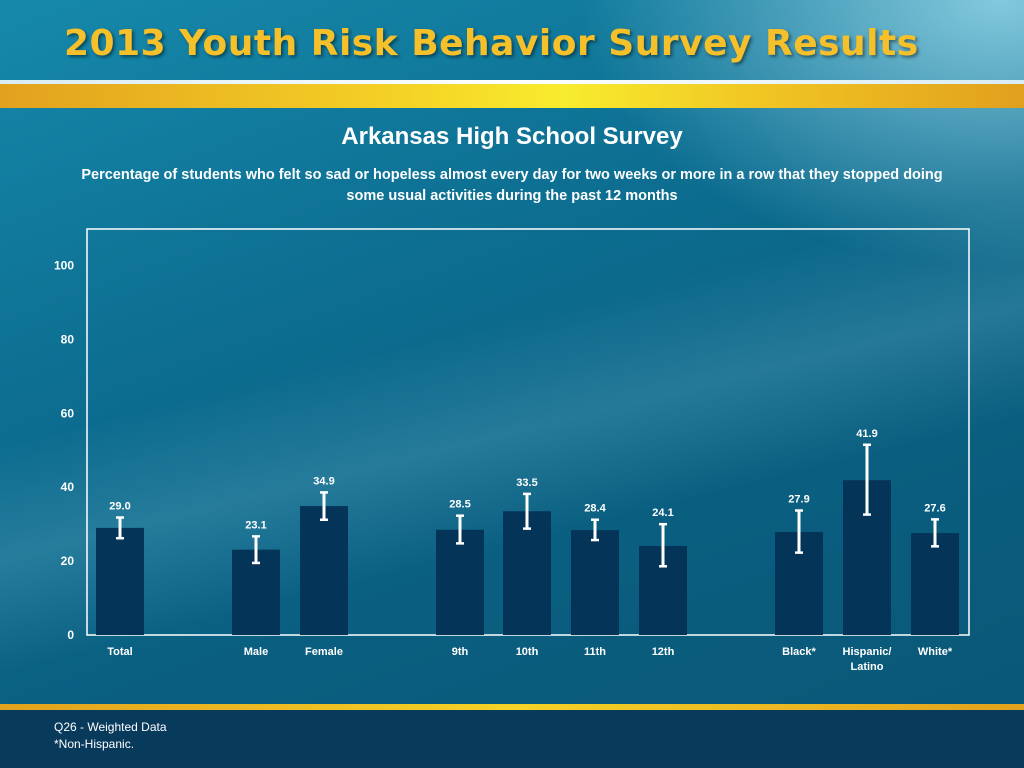  What do you see at coordinates (526, 483) in the screenshot?
I see `value-label: 33.5` at bounding box center [526, 483].